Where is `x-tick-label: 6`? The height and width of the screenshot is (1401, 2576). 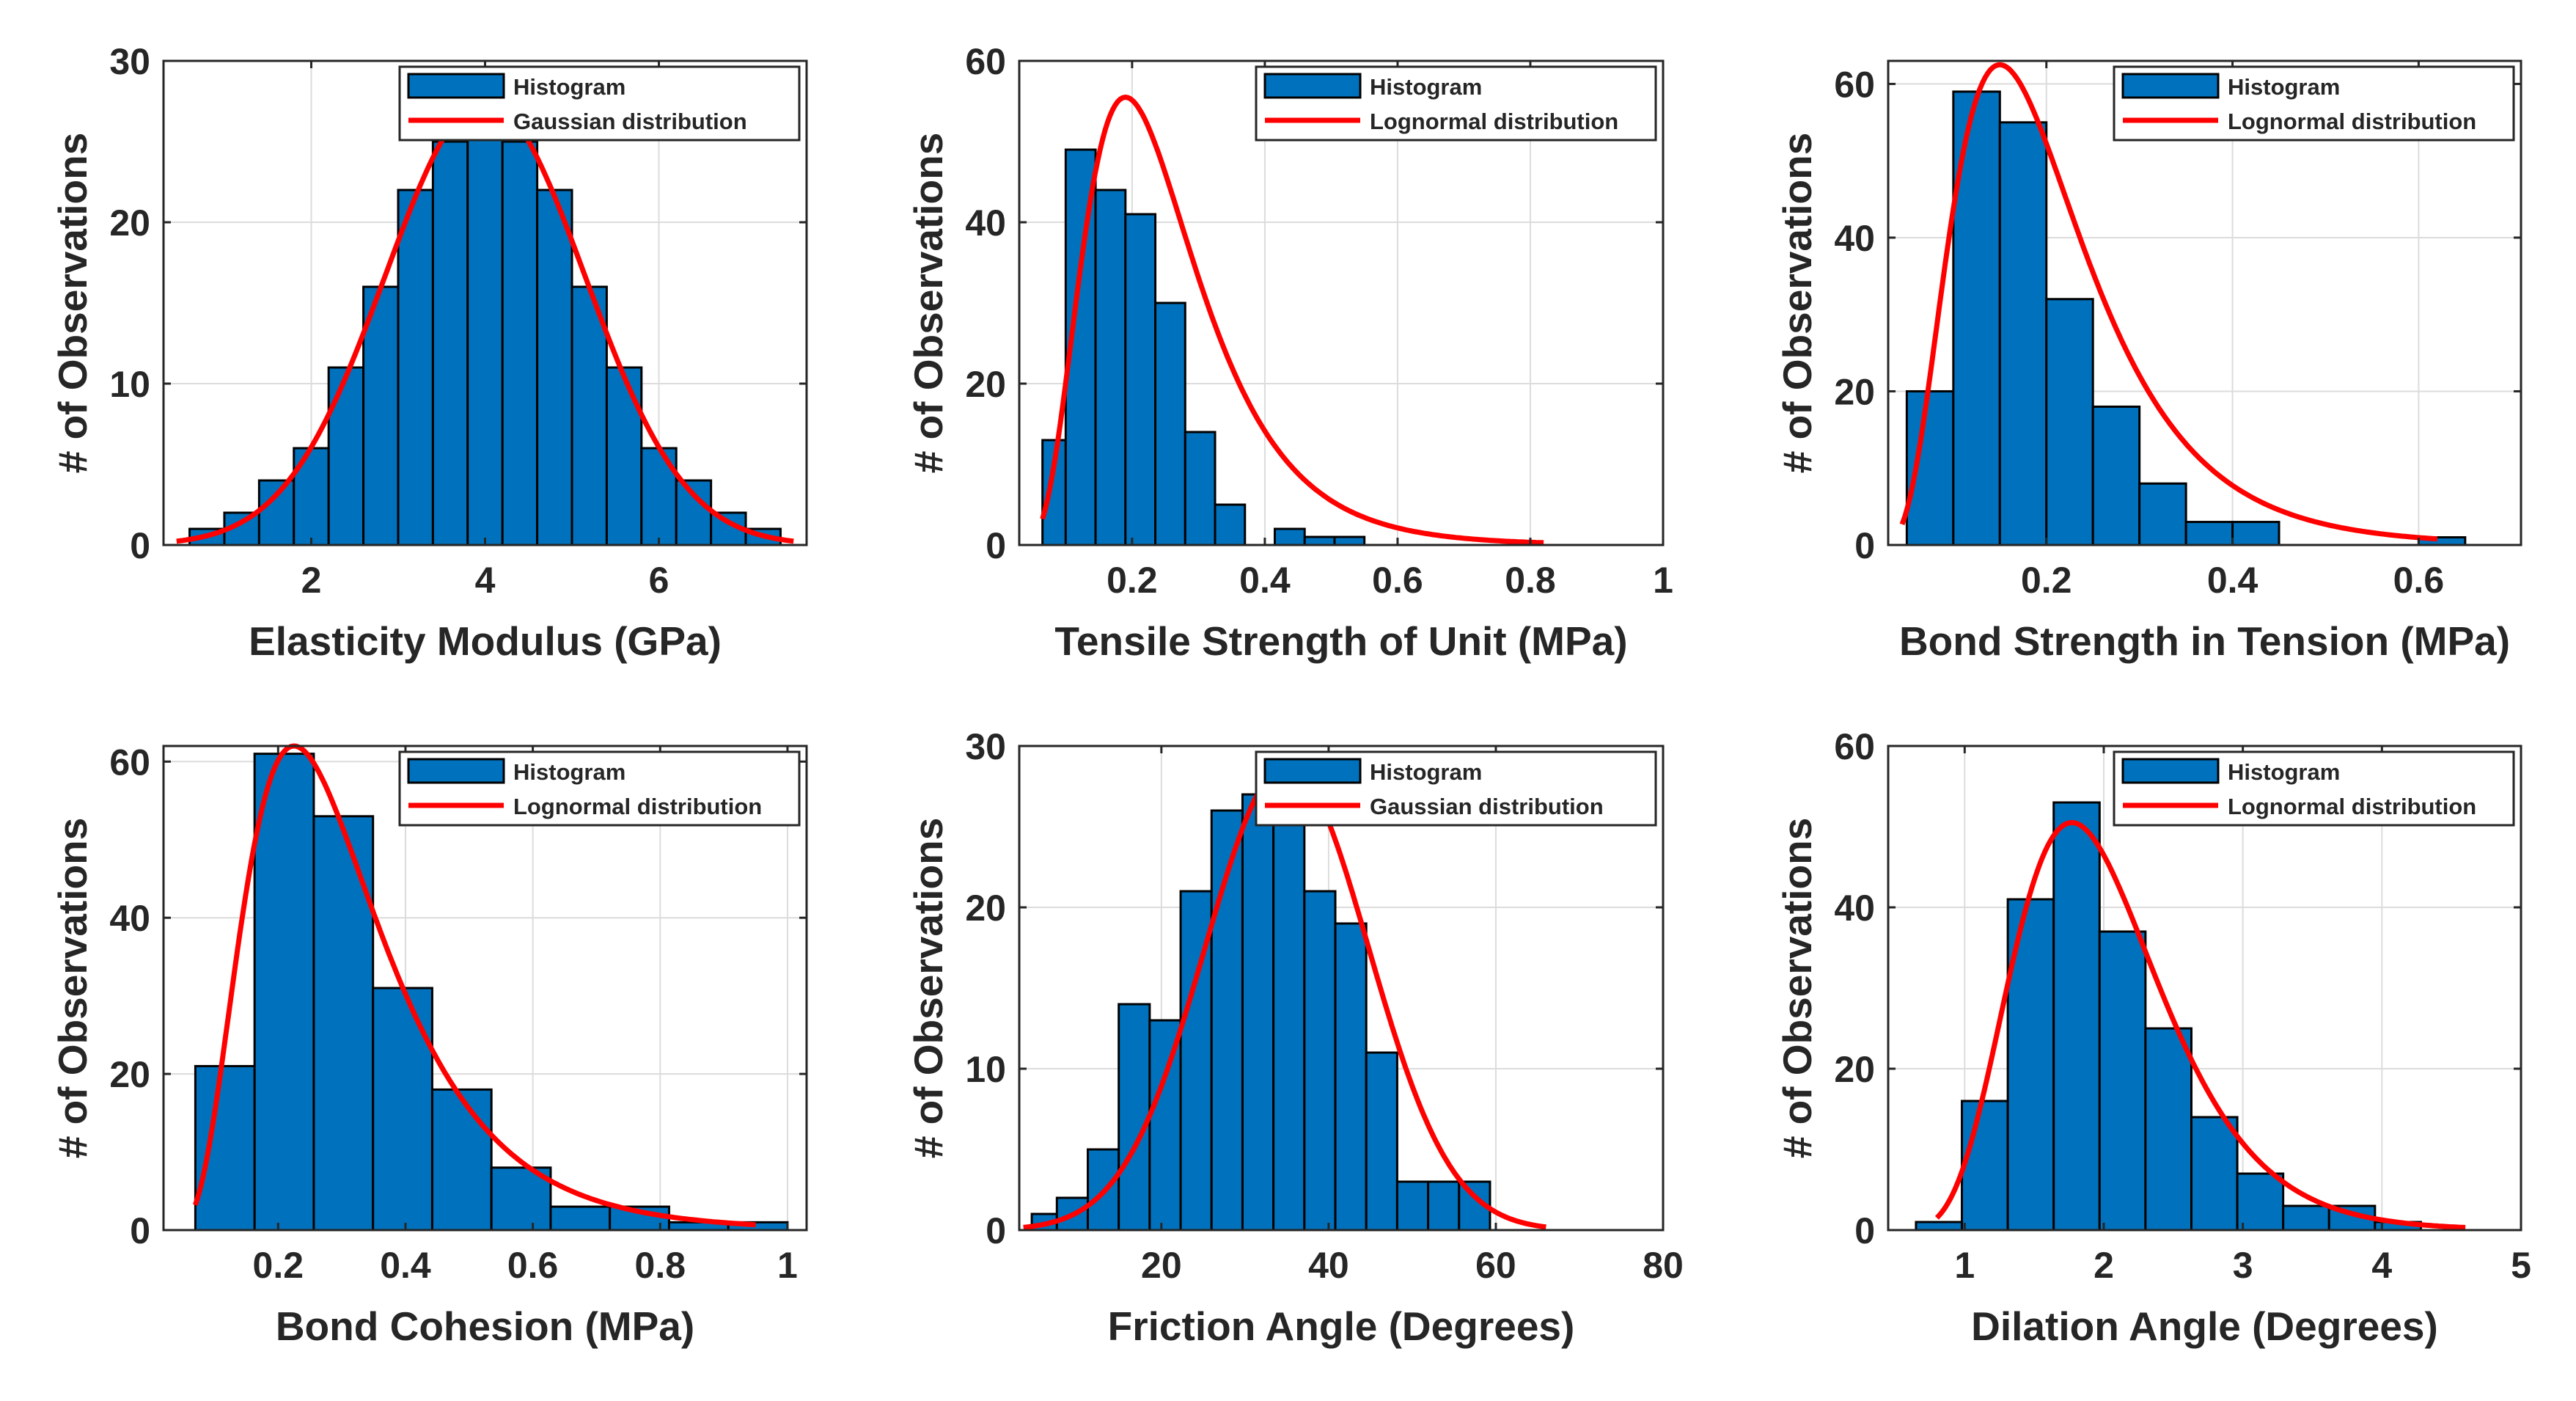 x-tick-label: 6 is located at coordinates (659, 580).